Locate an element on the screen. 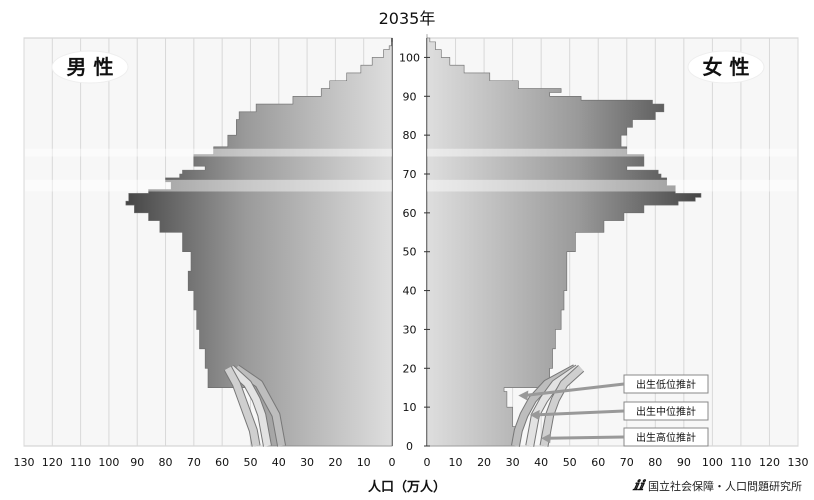  male-label-pill is located at coordinates (90, 67).